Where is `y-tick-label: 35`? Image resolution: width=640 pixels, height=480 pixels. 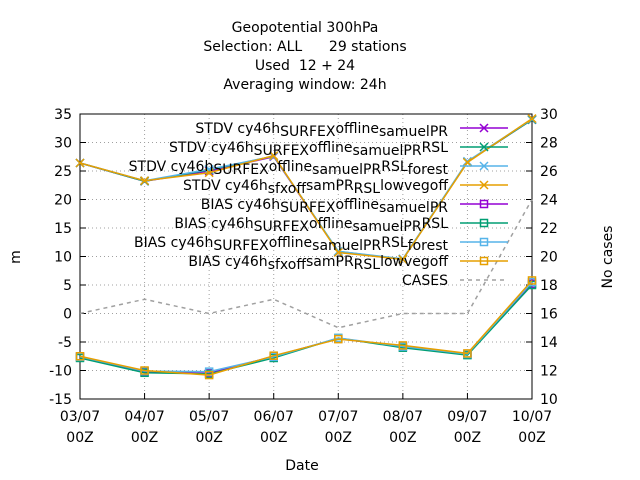
y-tick-label: 35 is located at coordinates (63, 115).